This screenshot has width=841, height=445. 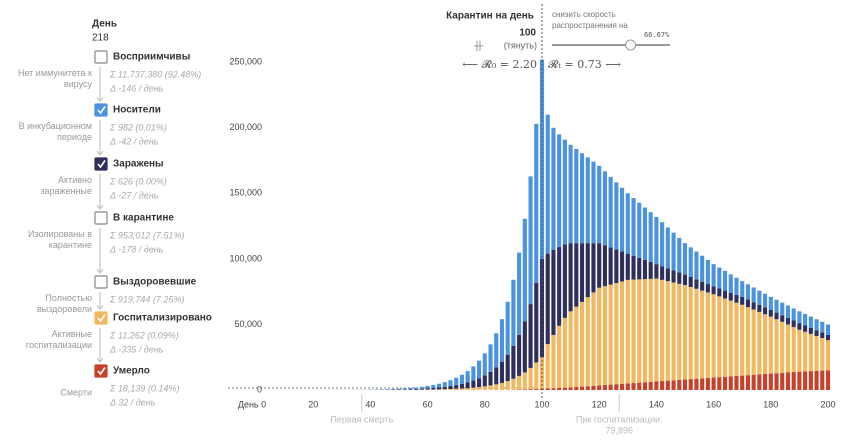 I want to click on drag-hint: (тянуть), so click(x=520, y=45).